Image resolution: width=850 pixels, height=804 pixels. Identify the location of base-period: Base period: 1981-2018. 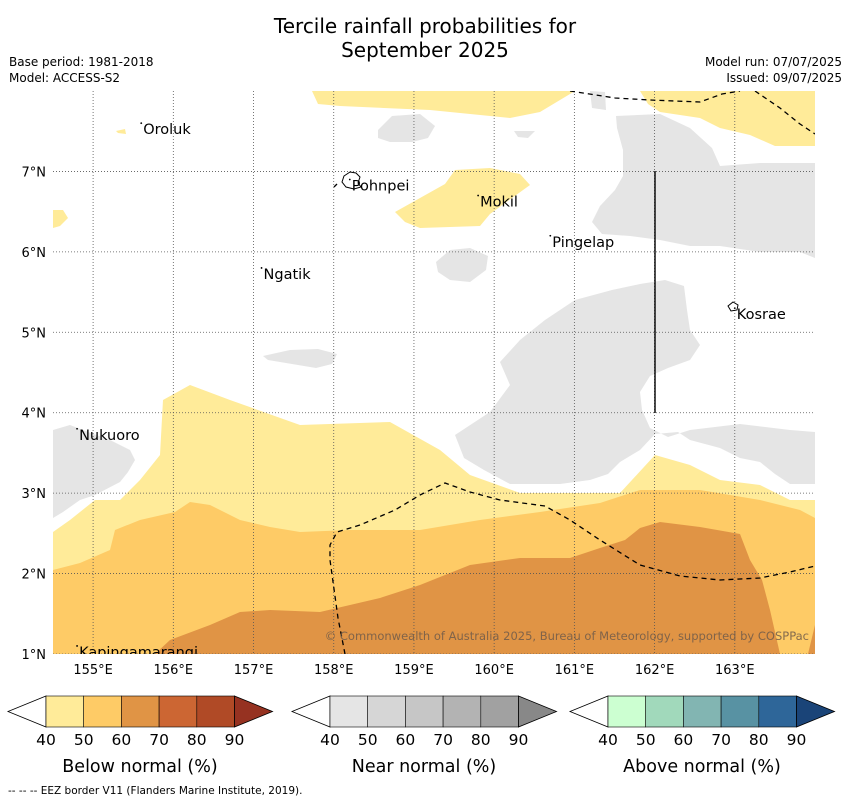
(81, 62).